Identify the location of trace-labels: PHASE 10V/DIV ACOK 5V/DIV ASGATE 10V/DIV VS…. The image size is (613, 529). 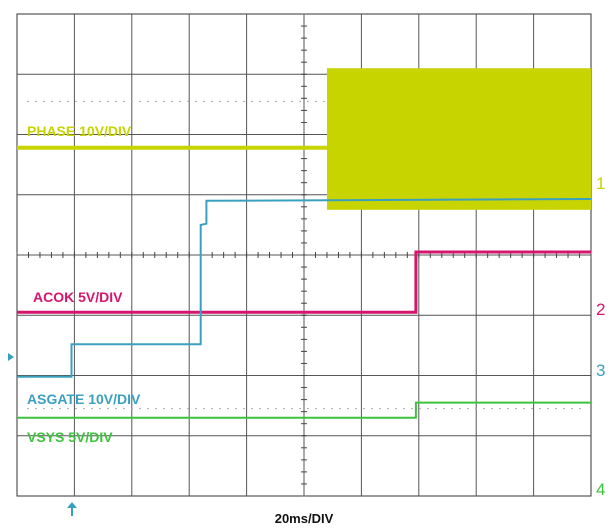
(84, 284).